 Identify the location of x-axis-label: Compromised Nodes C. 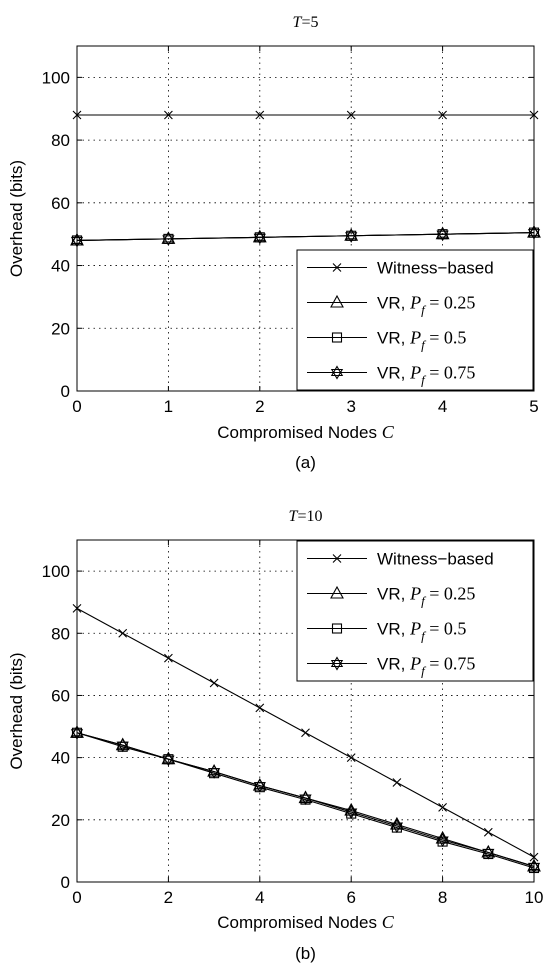
(305, 432).